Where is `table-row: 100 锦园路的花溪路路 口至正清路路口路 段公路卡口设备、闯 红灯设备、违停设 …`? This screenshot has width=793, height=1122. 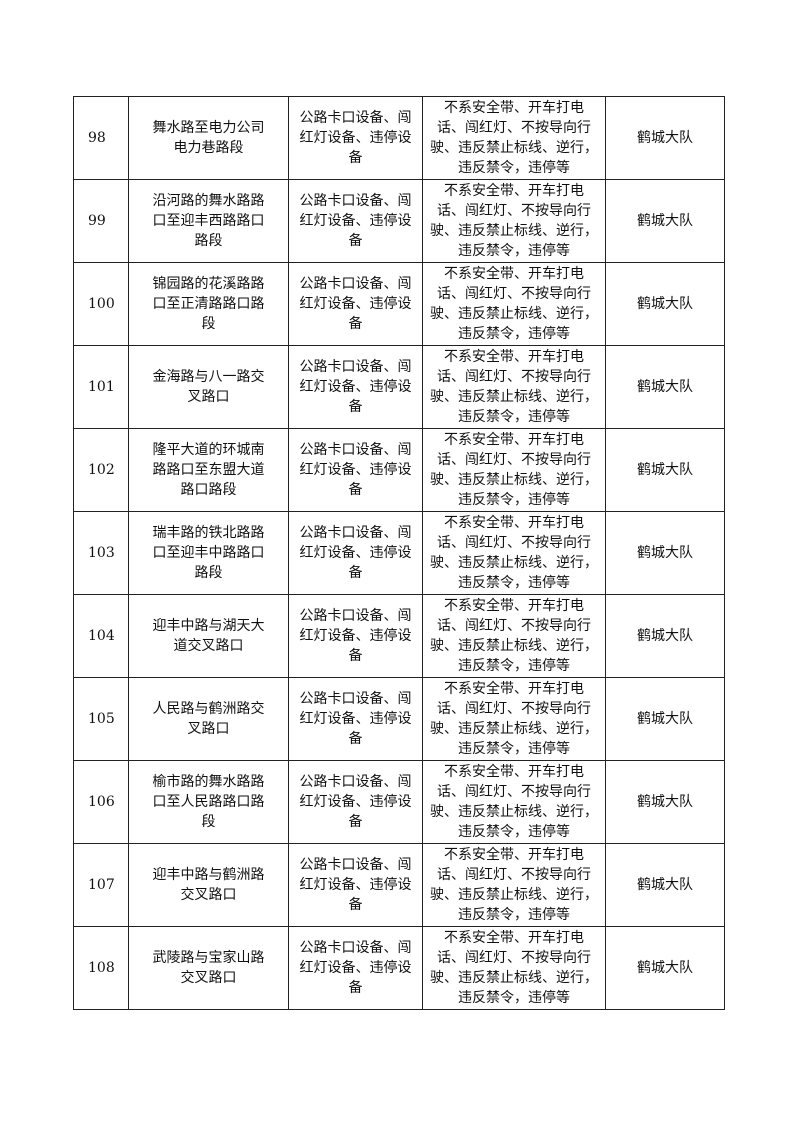 table-row: 100 锦园路的花溪路路 口至正清路路口路 段公路卡口设备、闯 红灯设备、违停设 … is located at coordinates (399, 304).